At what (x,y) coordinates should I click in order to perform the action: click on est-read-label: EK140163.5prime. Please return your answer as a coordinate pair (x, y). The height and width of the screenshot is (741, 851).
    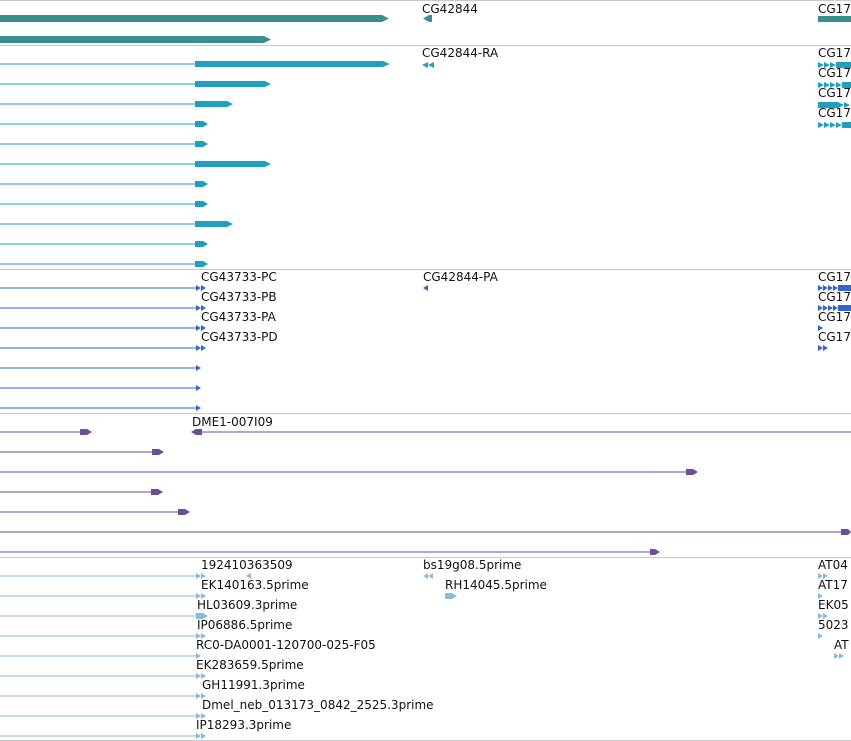
    Looking at the image, I should click on (255, 585).